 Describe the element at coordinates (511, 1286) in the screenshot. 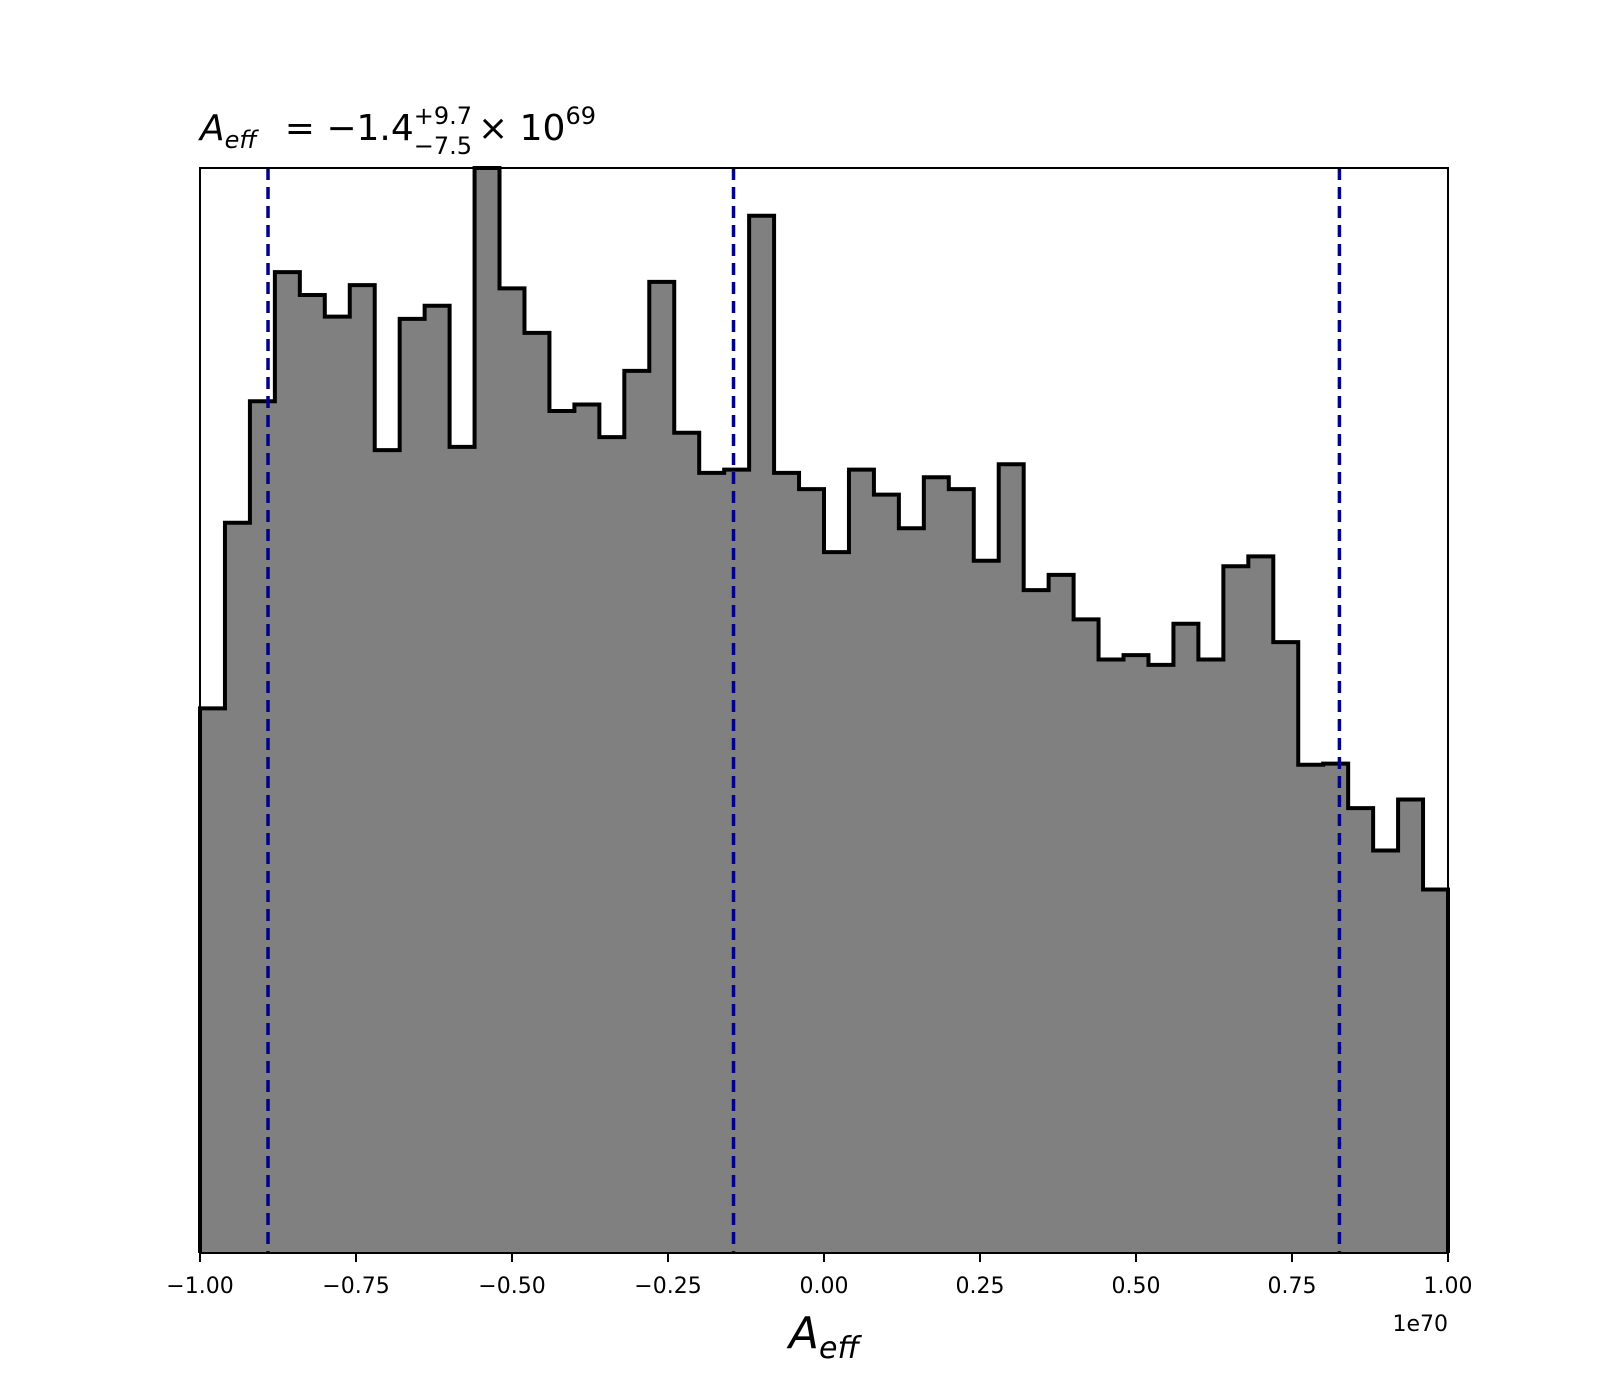

I see `x-tick-label: −0.50` at that location.